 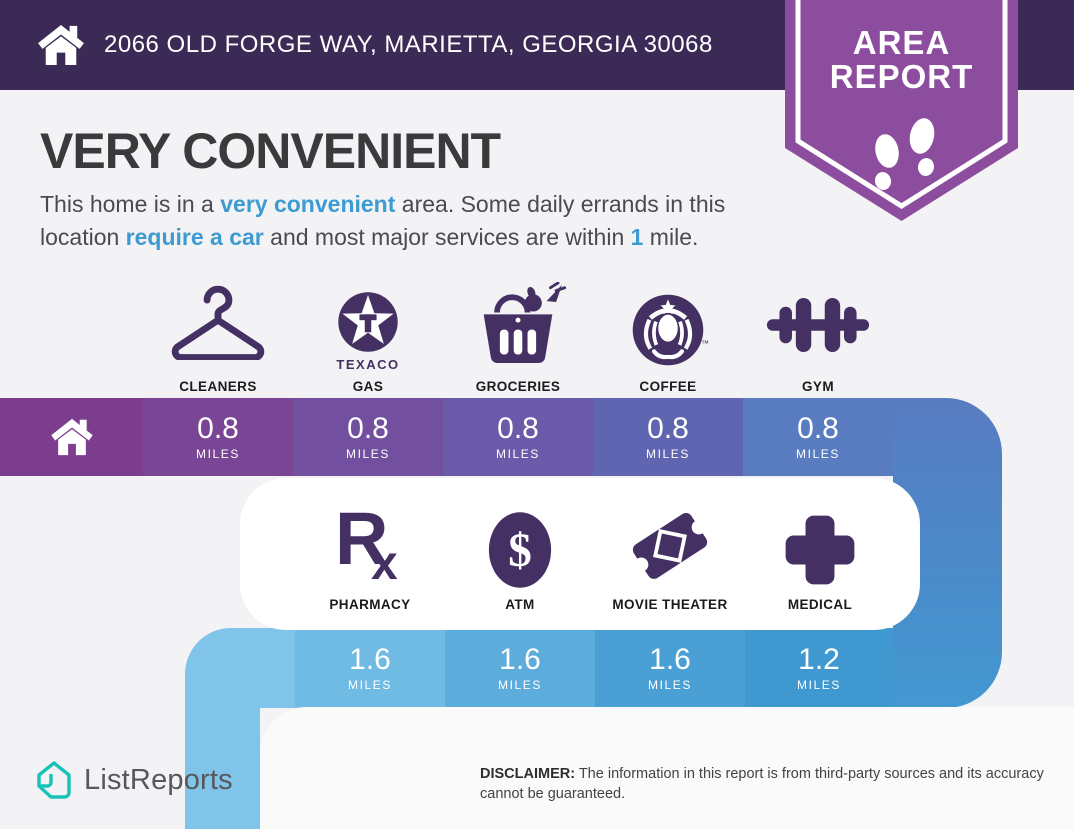 I want to click on service-pharmacy: R x PHARMACY, so click(x=370, y=557).